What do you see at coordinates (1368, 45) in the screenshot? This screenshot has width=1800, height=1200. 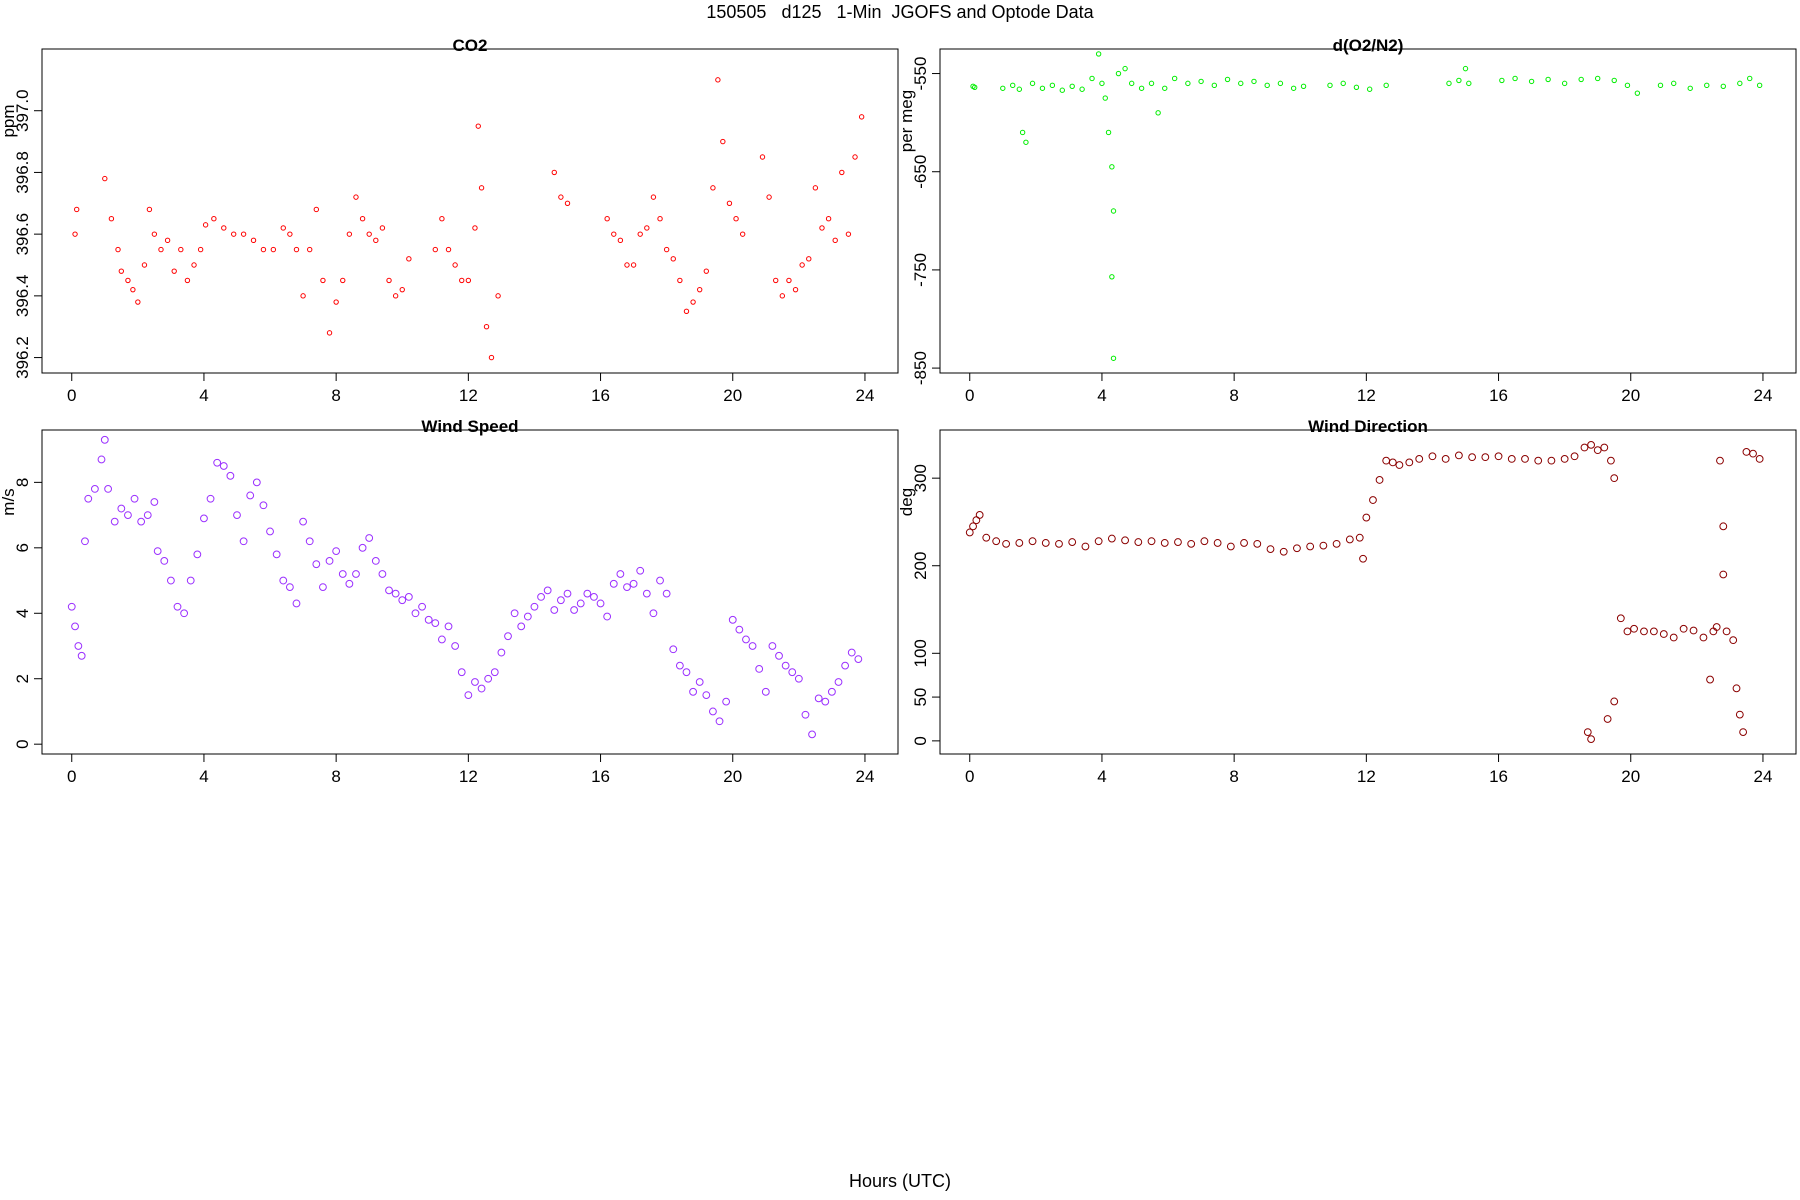 I see `chart-title: d(O2/N2)` at bounding box center [1368, 45].